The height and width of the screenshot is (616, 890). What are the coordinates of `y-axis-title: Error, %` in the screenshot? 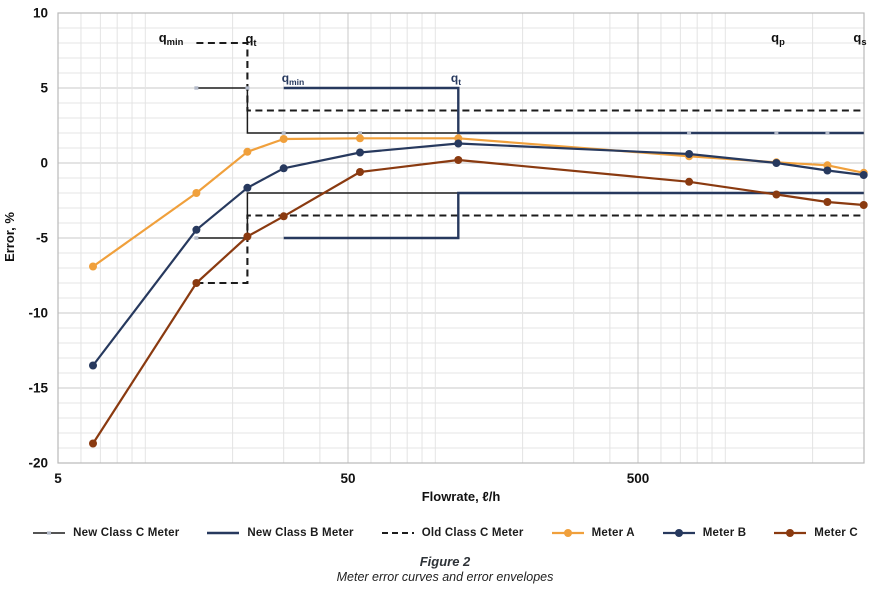 It's located at (9, 237).